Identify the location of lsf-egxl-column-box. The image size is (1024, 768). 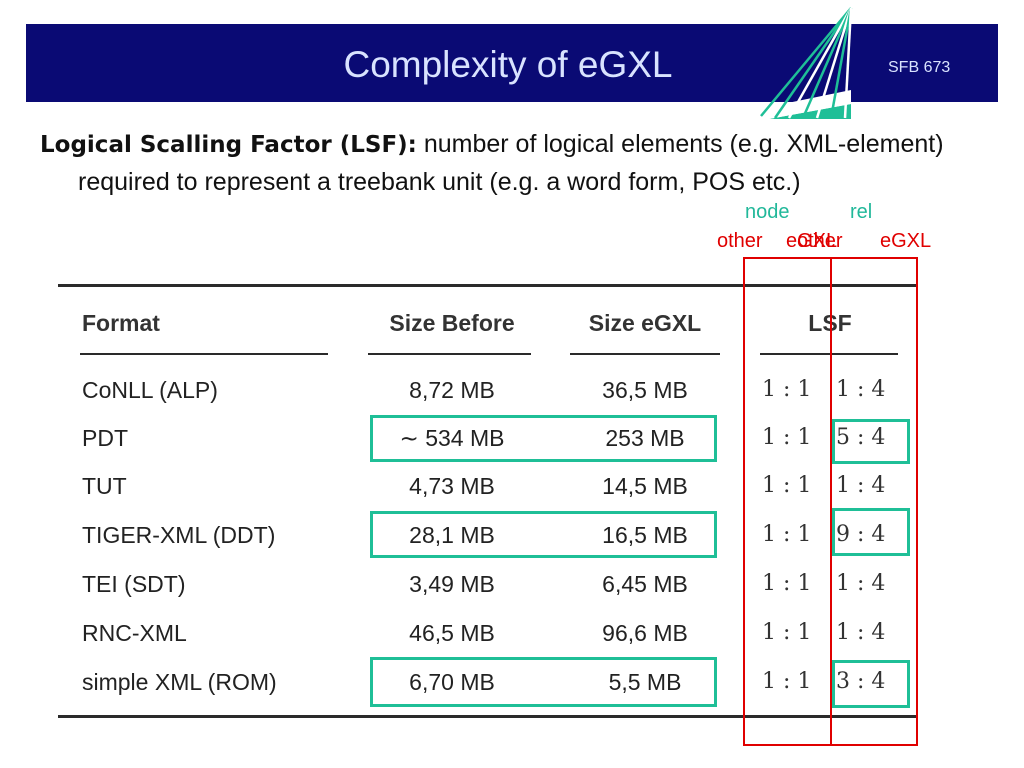
(874, 501).